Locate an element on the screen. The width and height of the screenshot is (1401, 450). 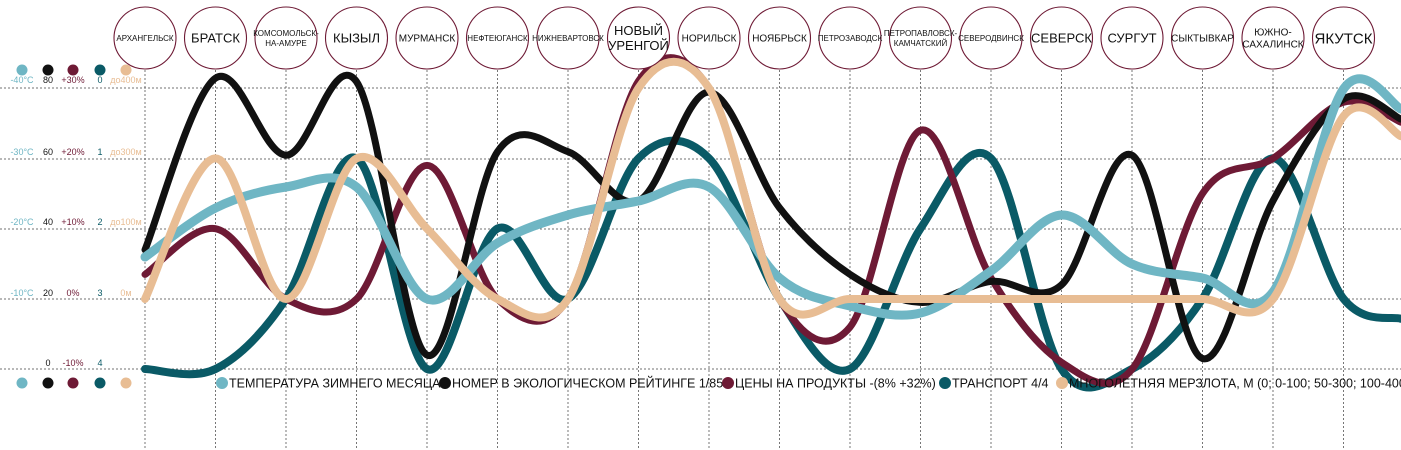
city-label: НИЖНЕВАРТОВСК is located at coordinates (568, 38).